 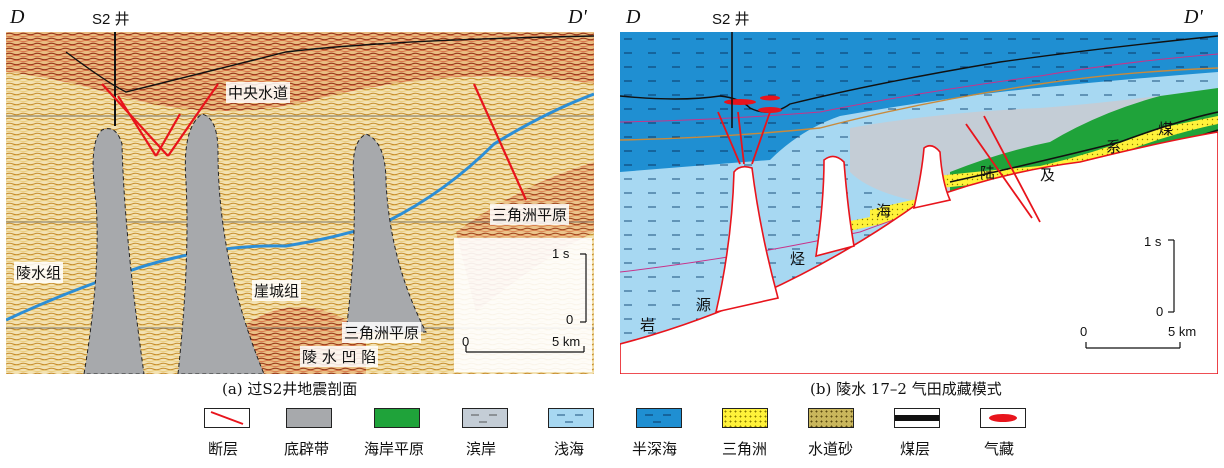 I want to click on label-coastal-1: 陆, so click(x=988, y=173).